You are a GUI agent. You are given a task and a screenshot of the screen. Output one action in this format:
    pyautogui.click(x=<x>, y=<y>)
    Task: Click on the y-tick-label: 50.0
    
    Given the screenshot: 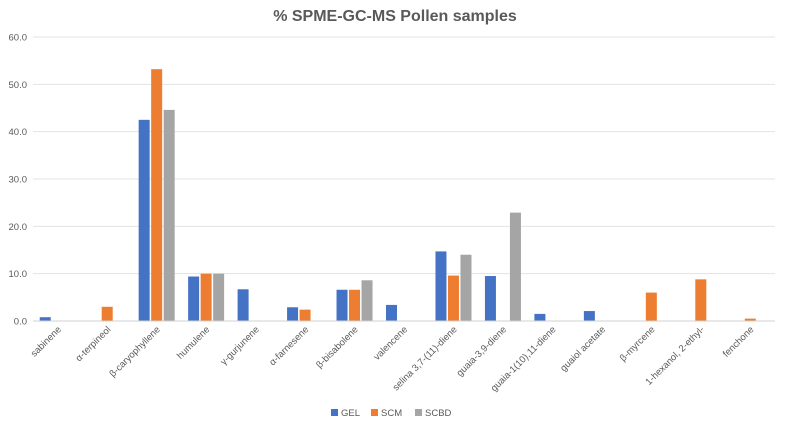 What is the action you would take?
    pyautogui.click(x=18, y=85)
    